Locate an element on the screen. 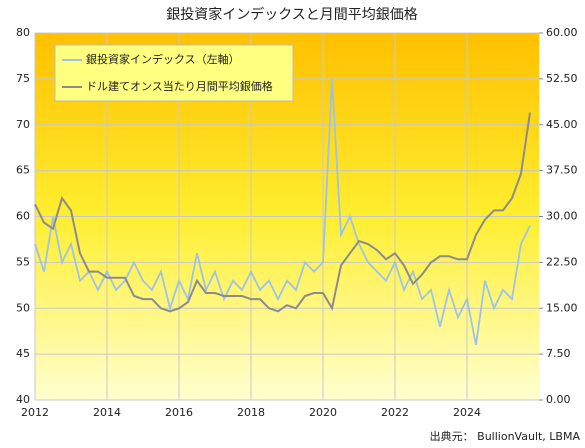  y2-tick-label: 15.00 is located at coordinates (562, 307).